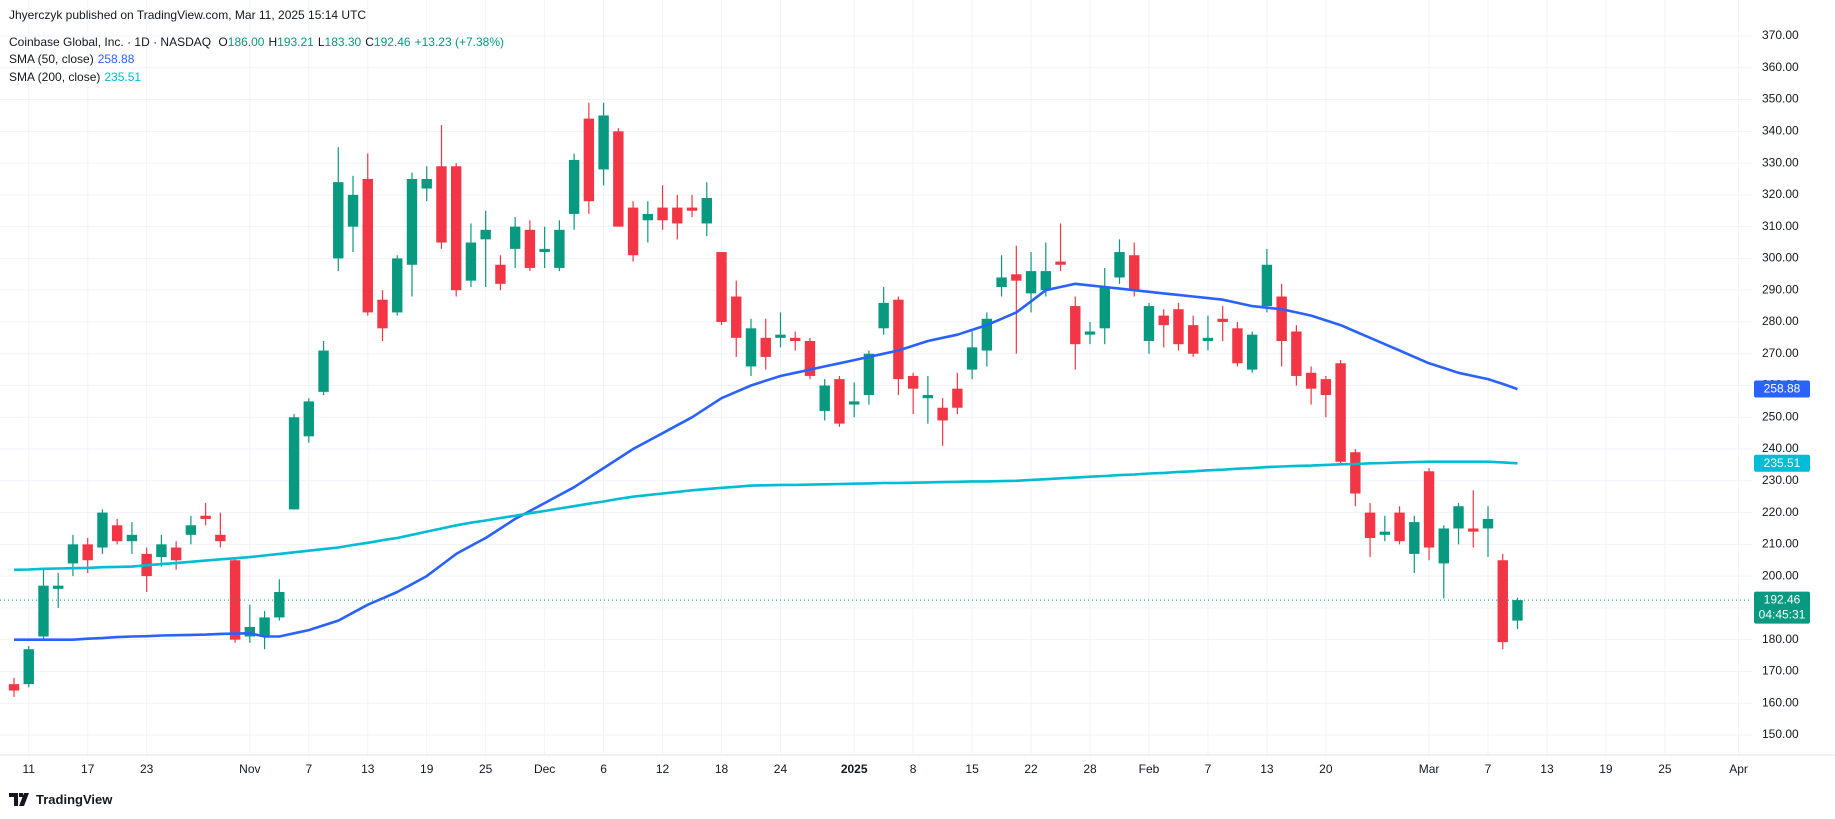 The width and height of the screenshot is (1835, 819). Describe the element at coordinates (321, 42) in the screenshot. I see `ohlc-key: L` at that location.